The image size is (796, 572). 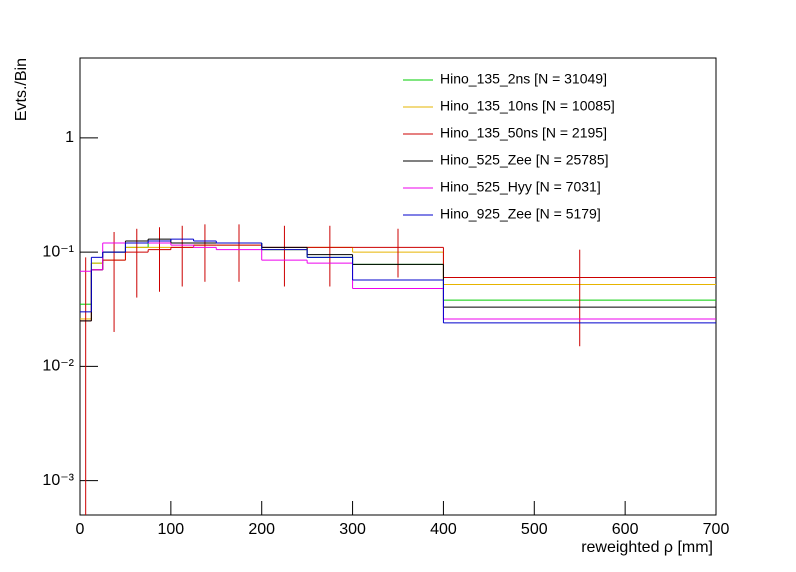 What do you see at coordinates (527, 106) in the screenshot?
I see `legend-label: Hino_135_10ns [N = 10085]` at bounding box center [527, 106].